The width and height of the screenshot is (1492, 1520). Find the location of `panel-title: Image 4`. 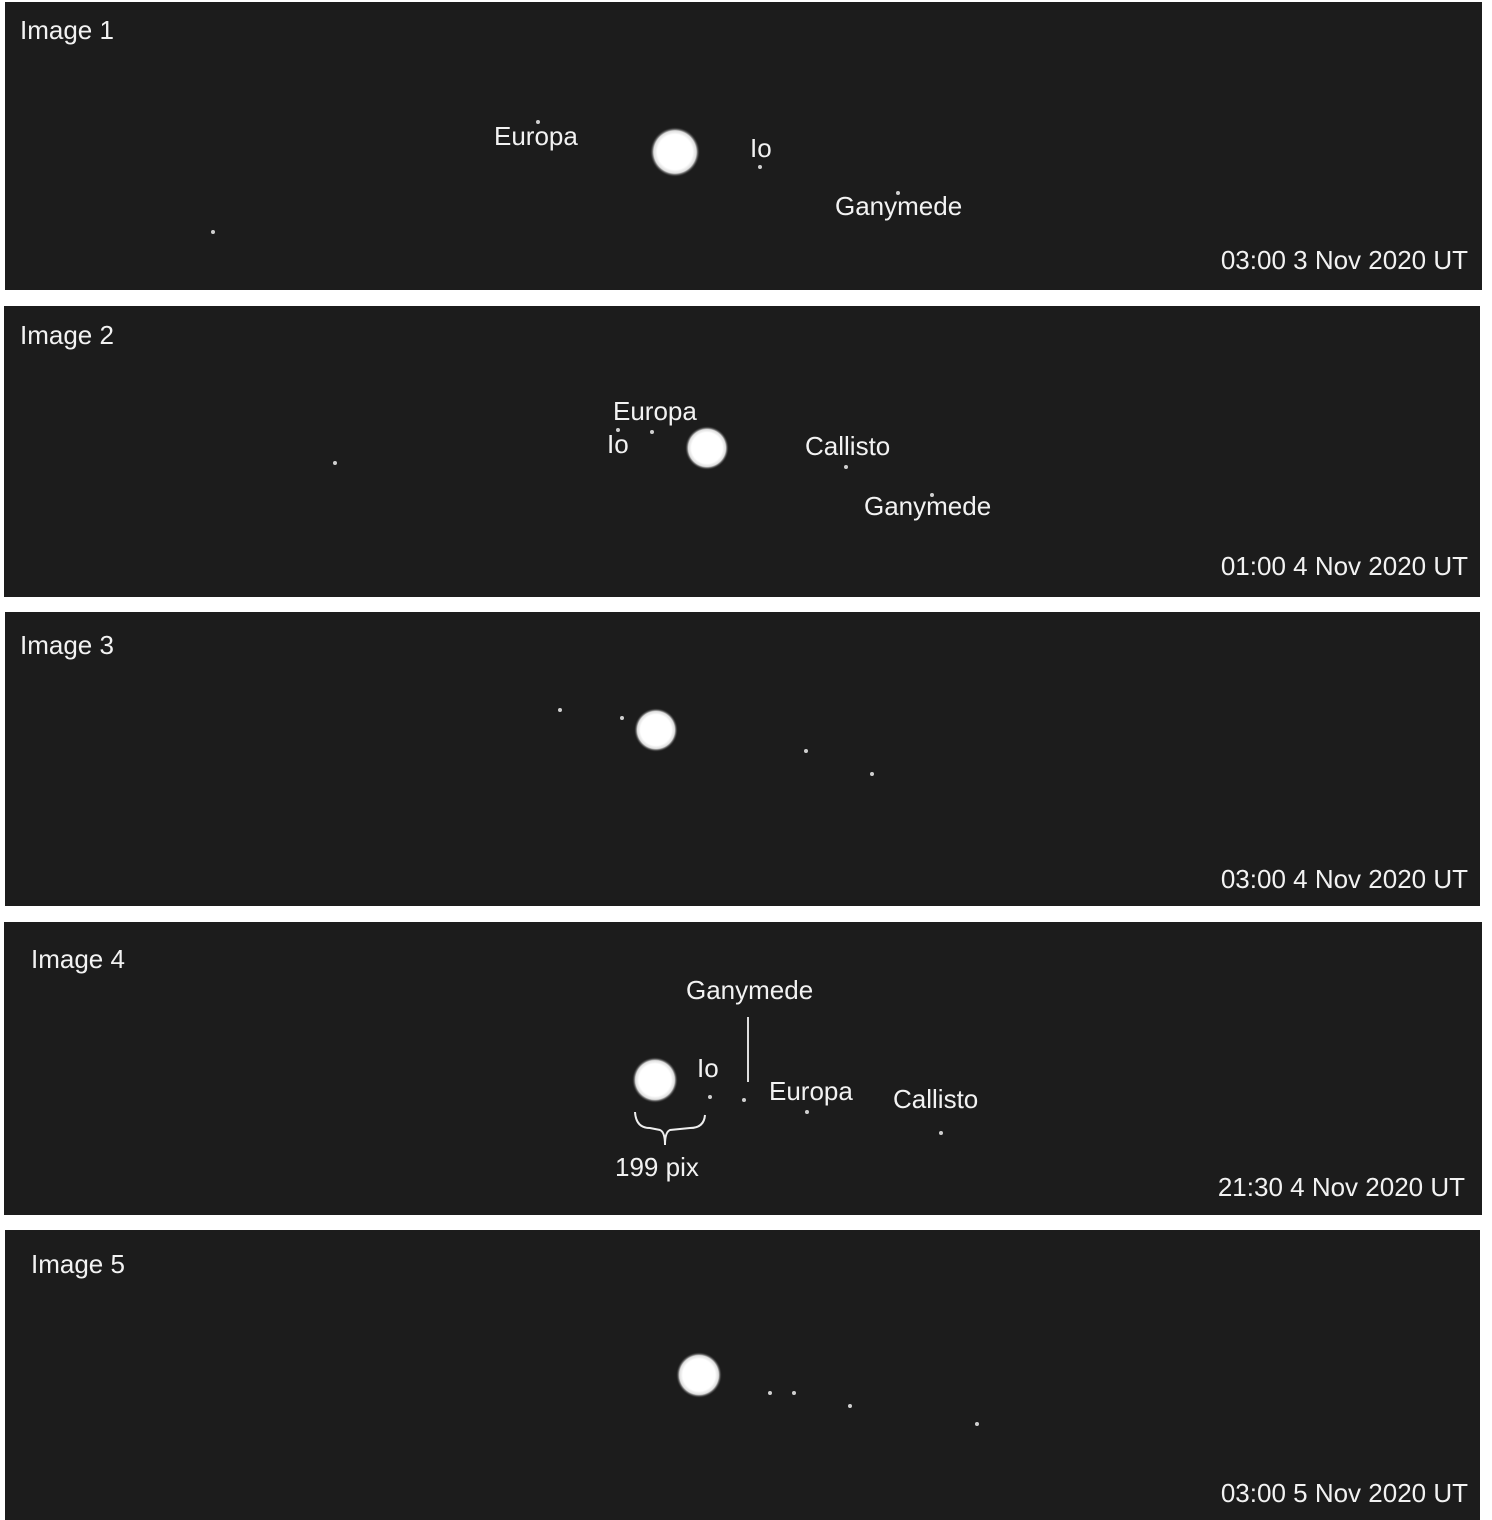

panel-title: Image 4 is located at coordinates (78, 959).